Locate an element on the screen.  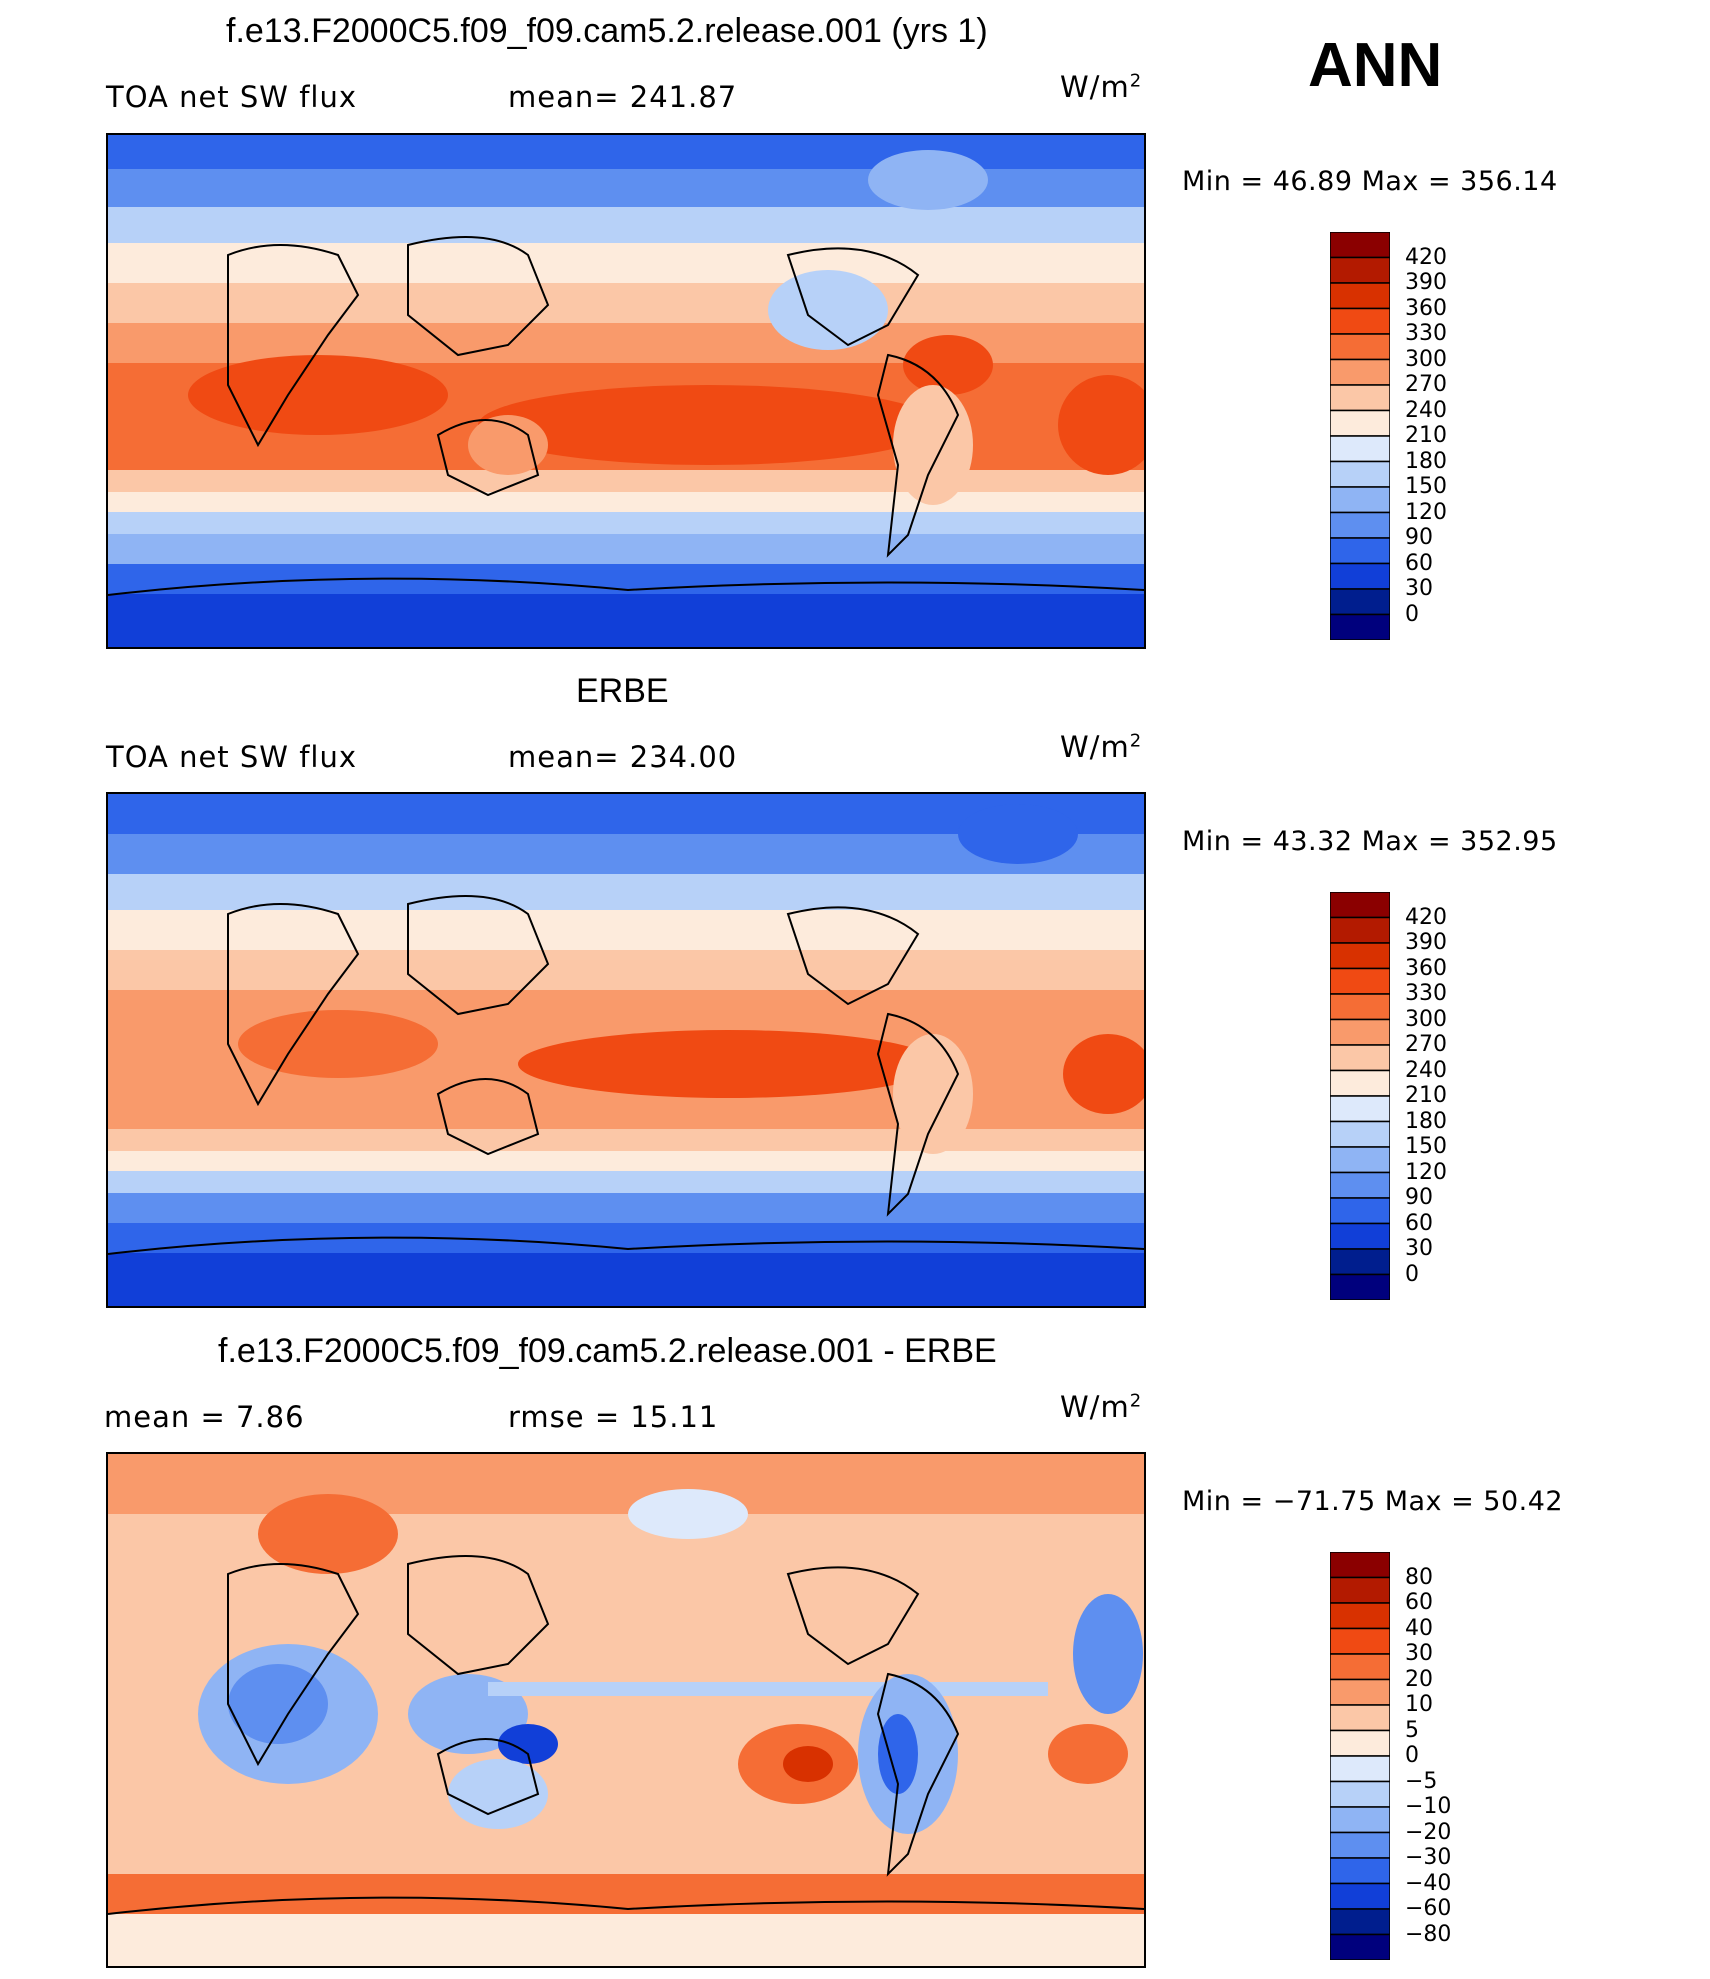
panel-2-variable-label: TOA net SW flux is located at coordinates (232, 757).